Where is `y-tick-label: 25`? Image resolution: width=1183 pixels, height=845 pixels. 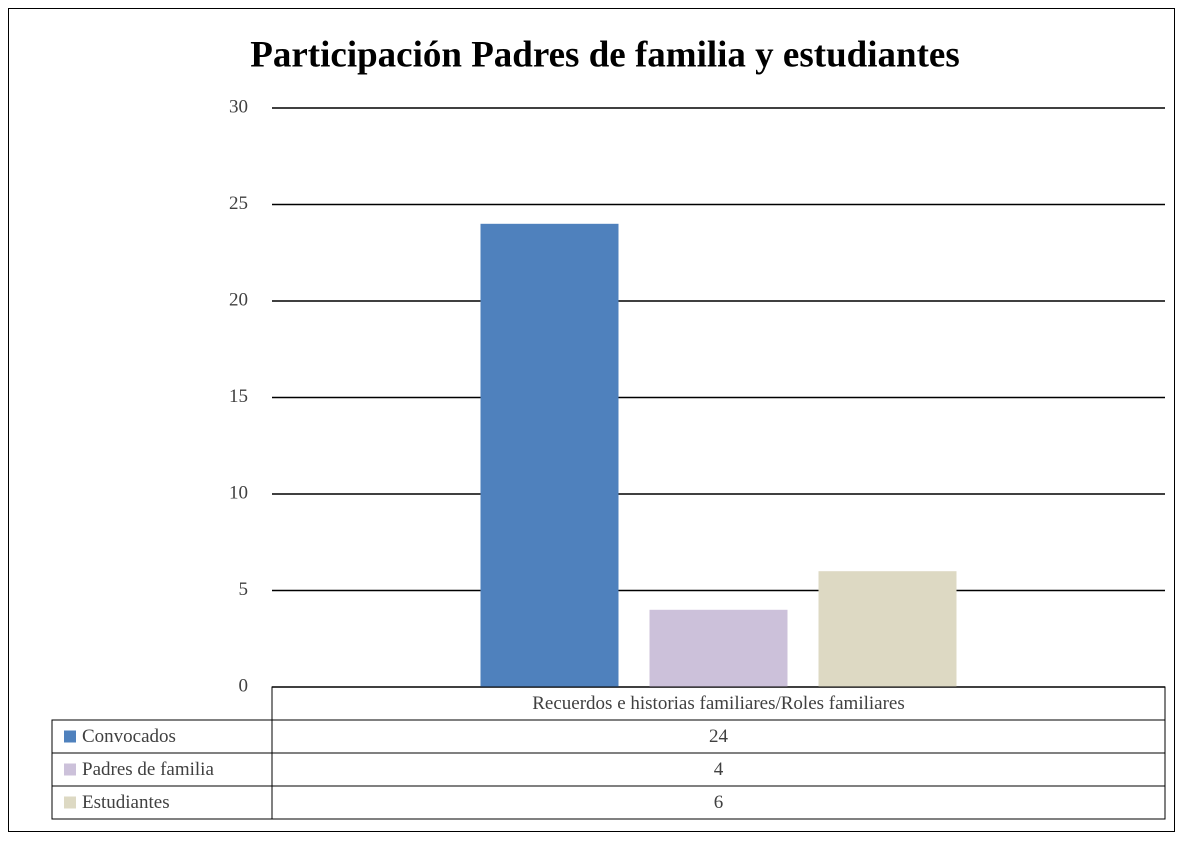 y-tick-label: 25 is located at coordinates (238, 203).